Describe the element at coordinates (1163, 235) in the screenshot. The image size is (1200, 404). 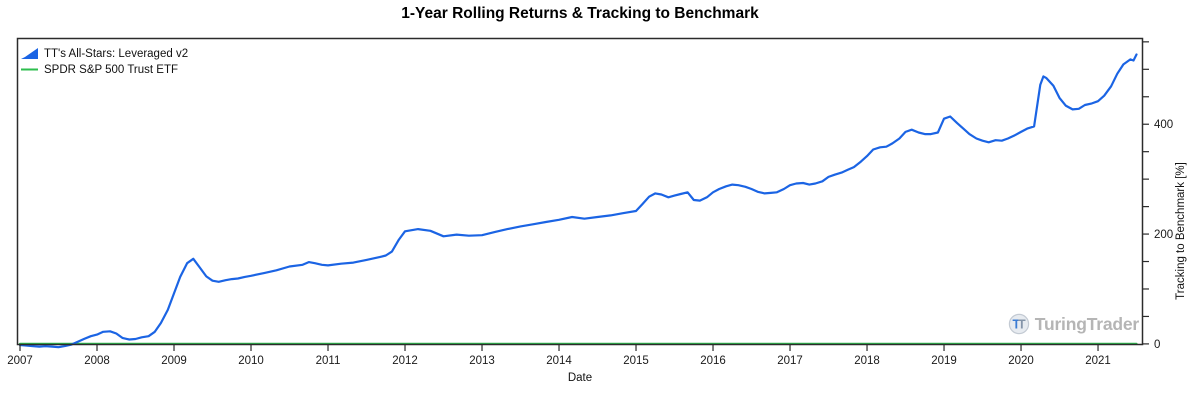
I see `y-tick-label: 200` at that location.